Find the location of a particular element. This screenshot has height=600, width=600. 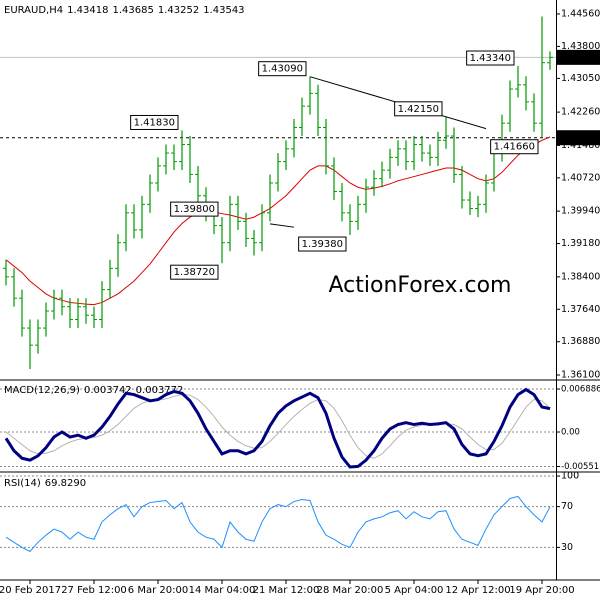

annotation: 1.38720 is located at coordinates (194, 272).